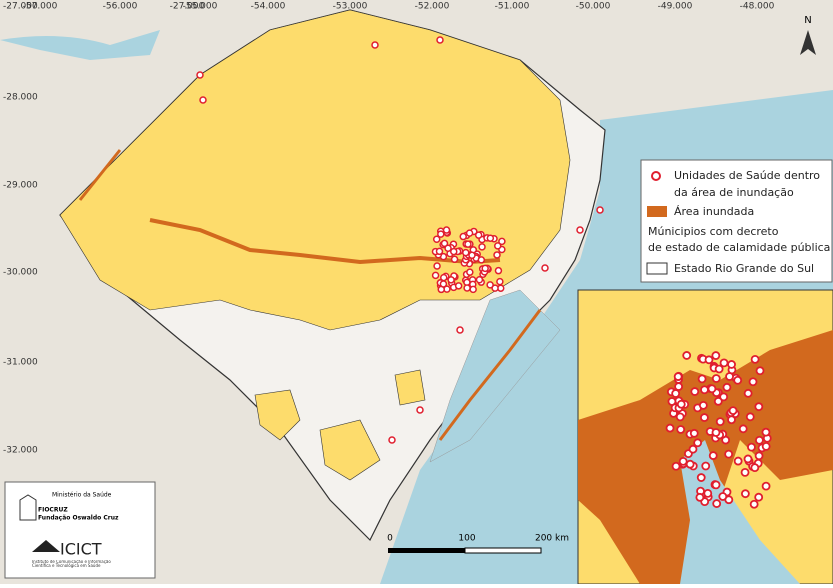 The height and width of the screenshot is (588, 833). Describe the element at coordinates (512, 7) in the screenshot. I see `lon-label: -51.000` at that location.